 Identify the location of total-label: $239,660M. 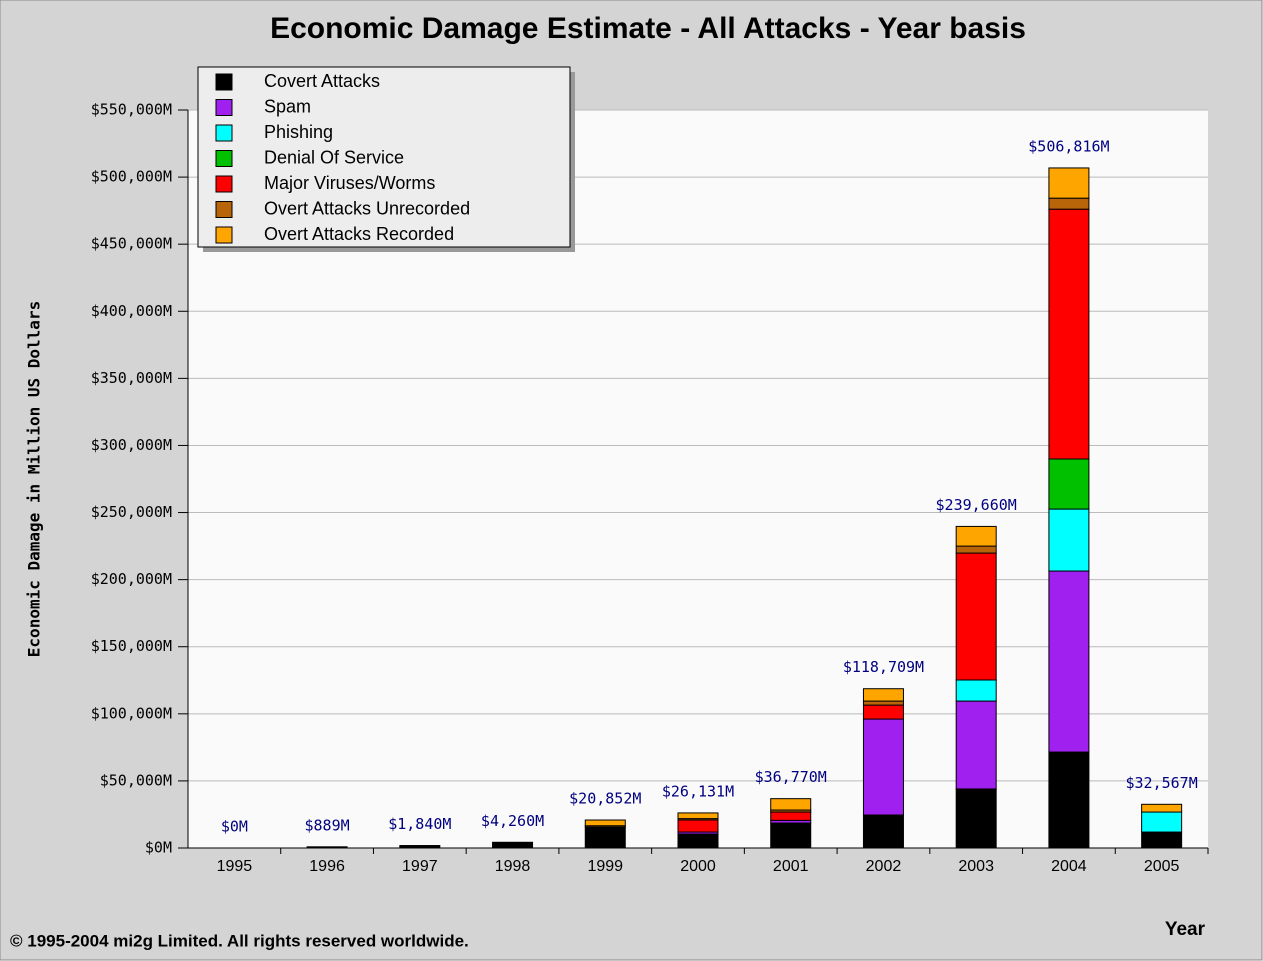
(976, 505).